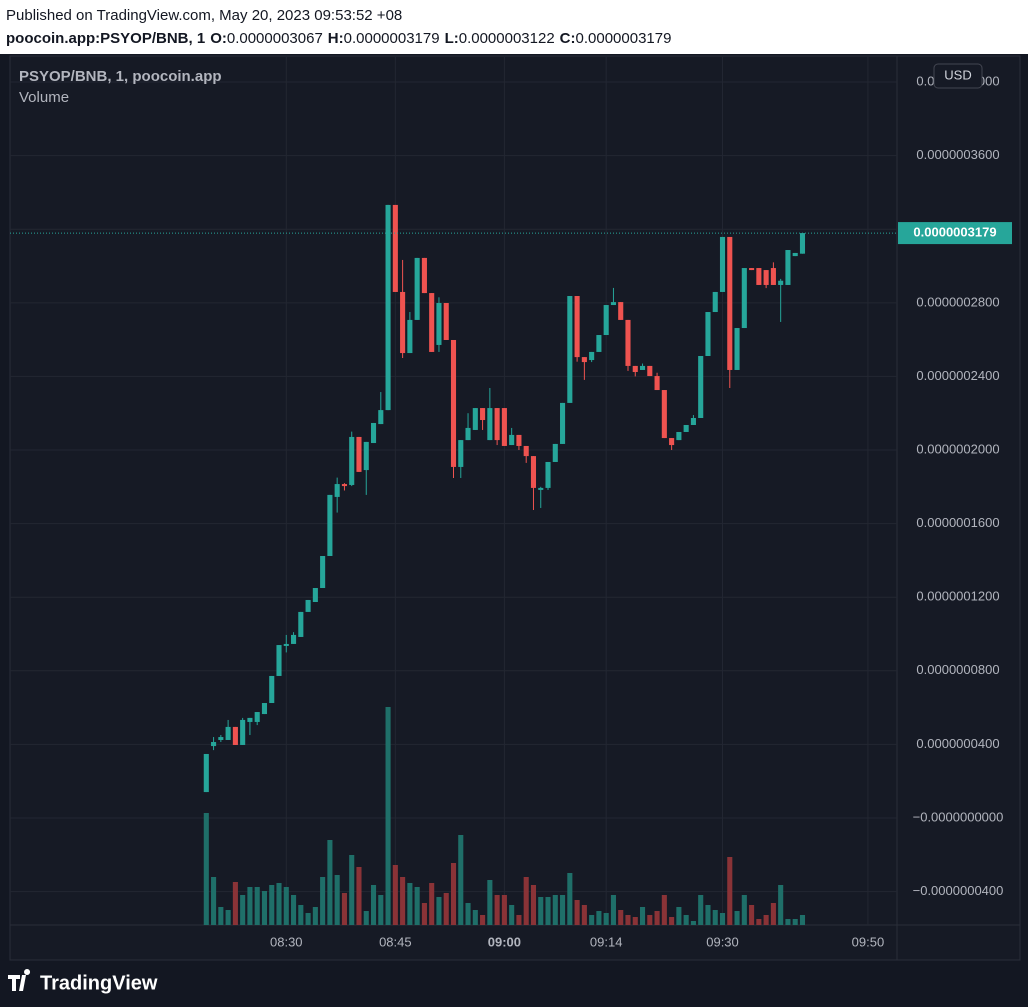 The image size is (1028, 1007). Describe the element at coordinates (957, 669) in the screenshot. I see `y-tick-label: 0.0000000800` at that location.